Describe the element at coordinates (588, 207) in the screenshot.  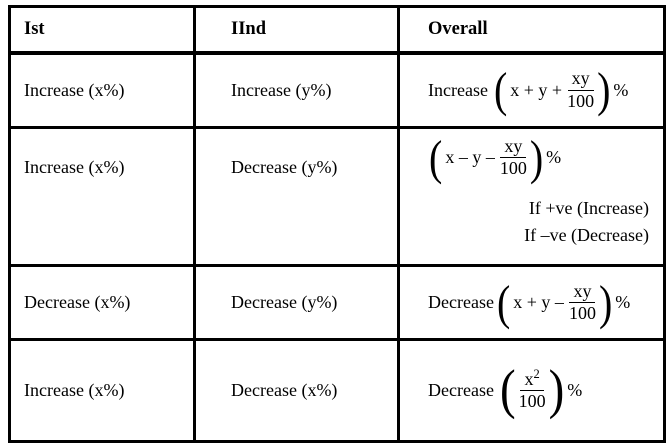
I see `note-positive: If +ve (Increase)` at that location.